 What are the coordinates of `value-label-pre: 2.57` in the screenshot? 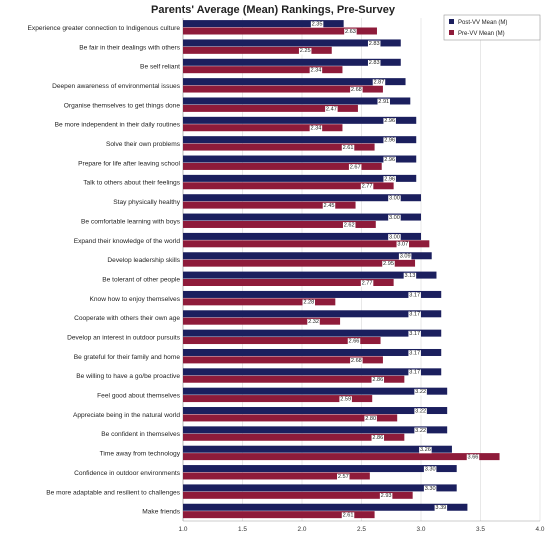 It's located at (343, 477).